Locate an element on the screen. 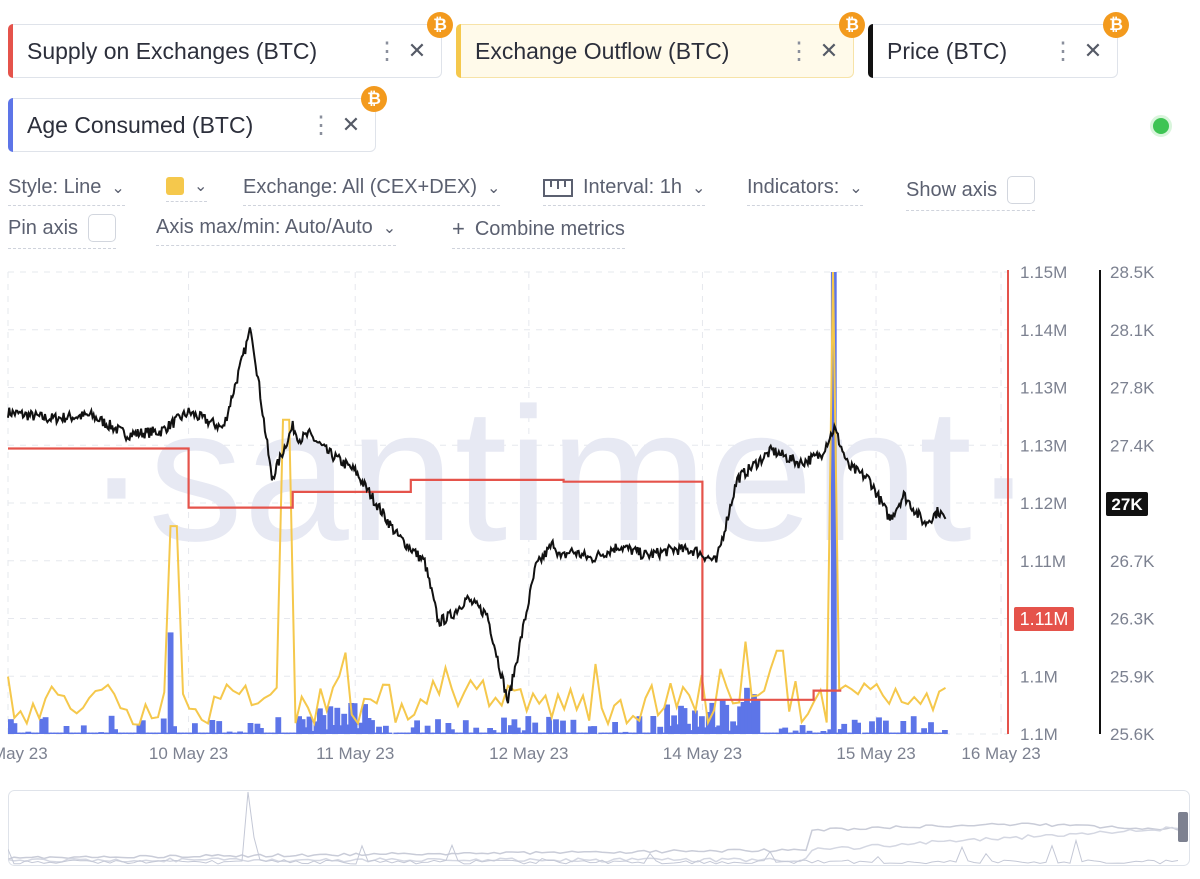 This screenshot has height=879, width=1200. style-select: Style: Line ⌄ is located at coordinates (66, 191).